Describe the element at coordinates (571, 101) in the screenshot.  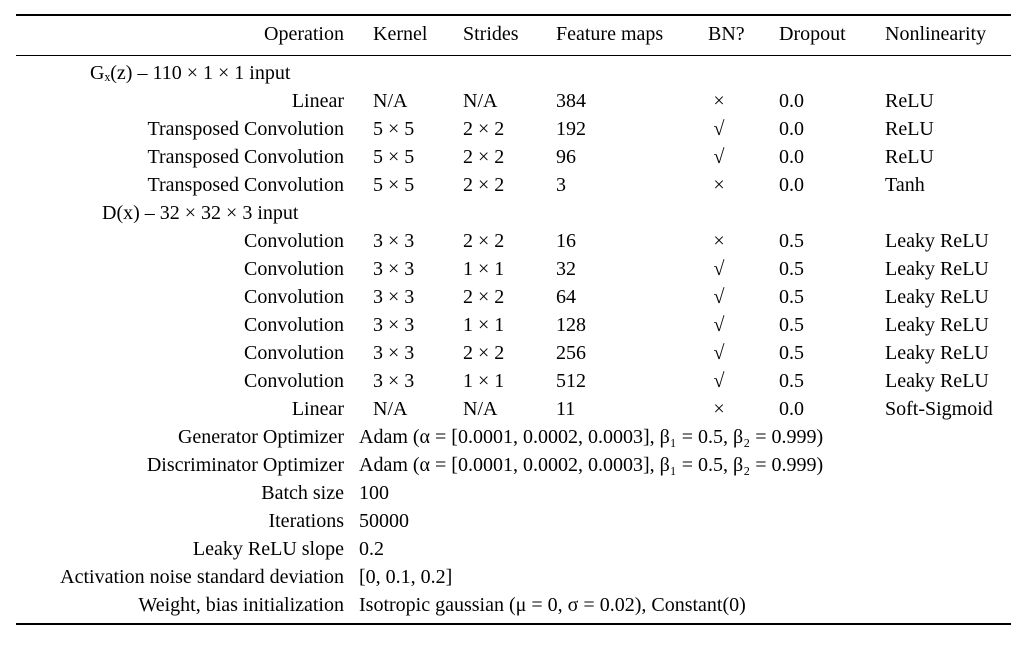
I see `feature-maps-cell: 384` at that location.